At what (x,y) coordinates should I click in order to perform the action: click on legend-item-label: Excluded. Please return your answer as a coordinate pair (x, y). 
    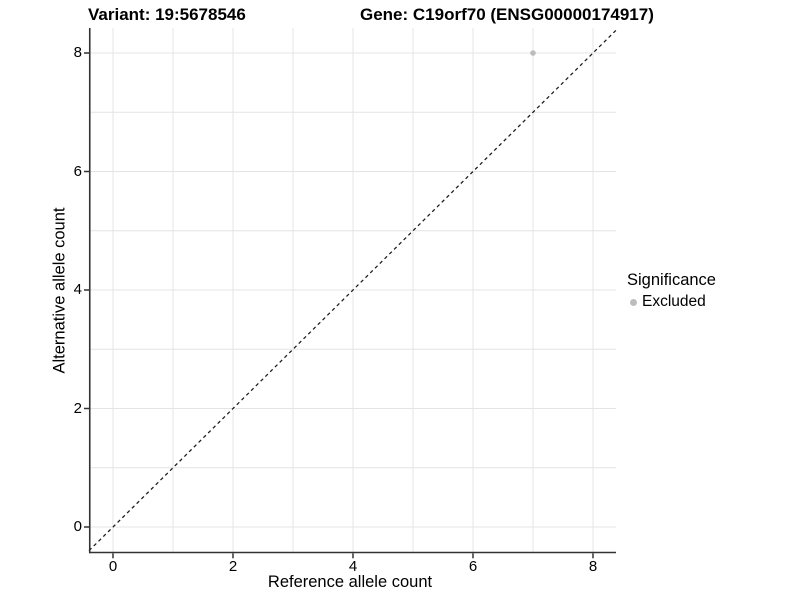
    Looking at the image, I should click on (674, 301).